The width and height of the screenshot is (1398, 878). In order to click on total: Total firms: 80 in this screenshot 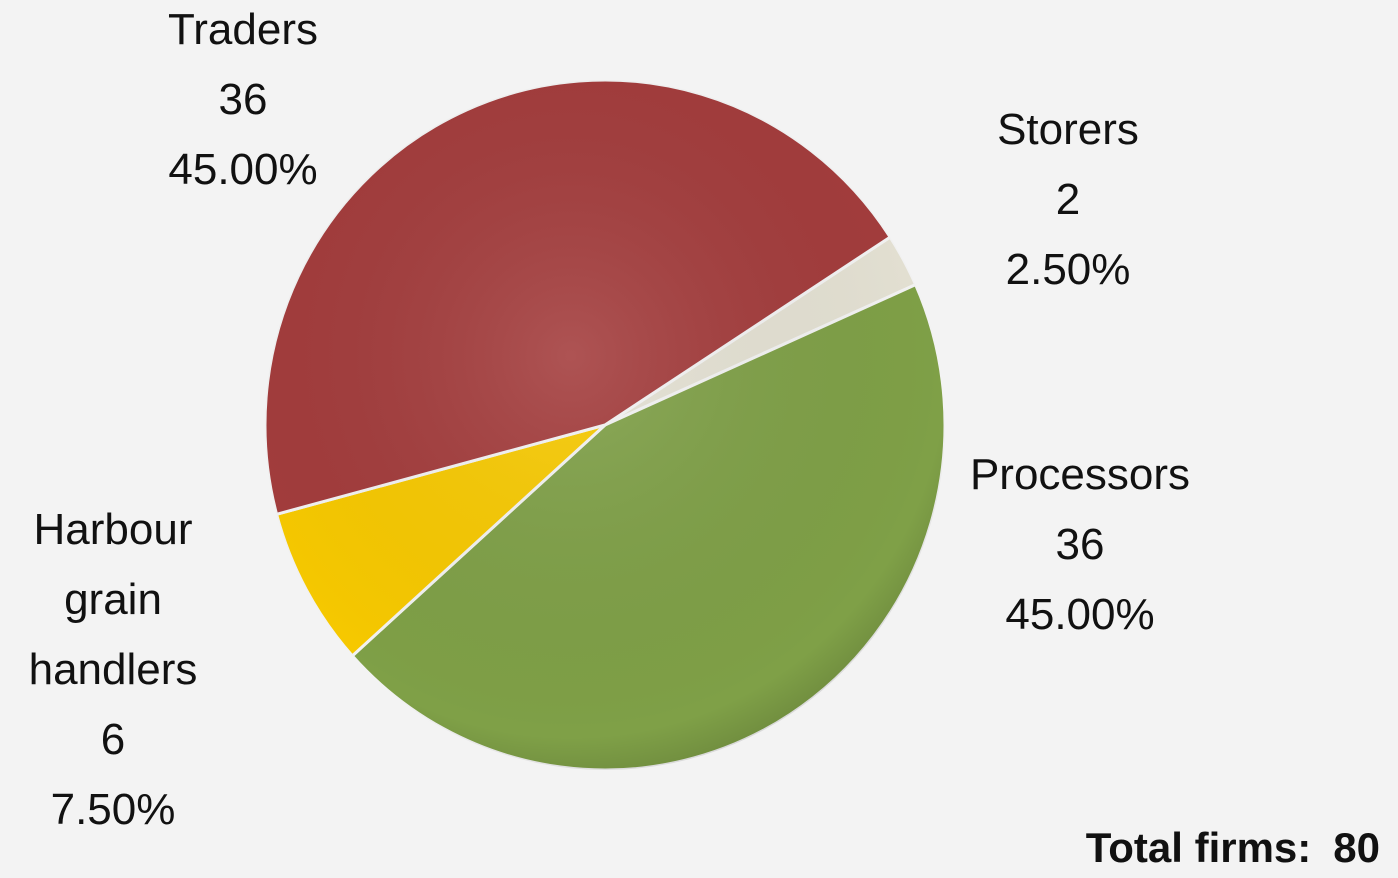, I will do `click(1233, 848)`.